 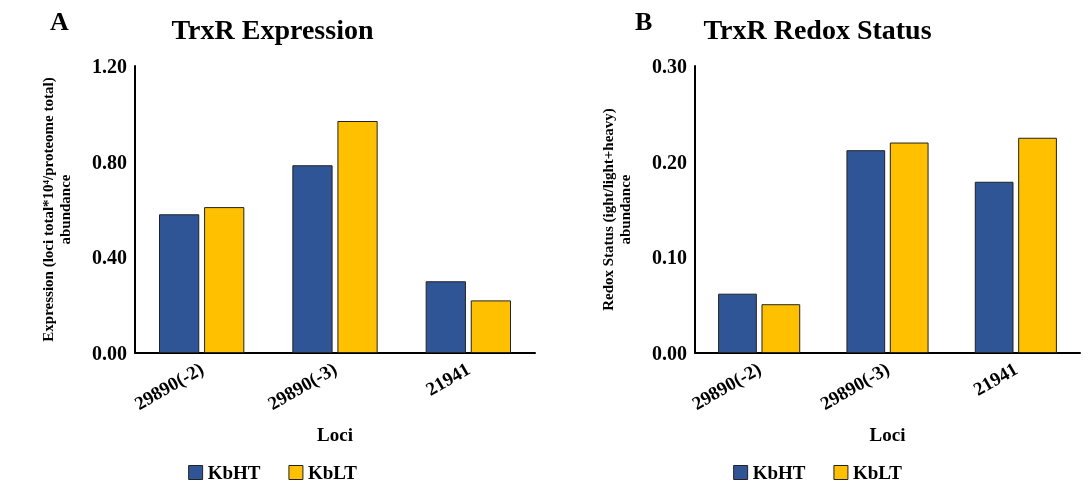 What do you see at coordinates (817, 29) in the screenshot?
I see `chart-title: TrxR Redox Status` at bounding box center [817, 29].